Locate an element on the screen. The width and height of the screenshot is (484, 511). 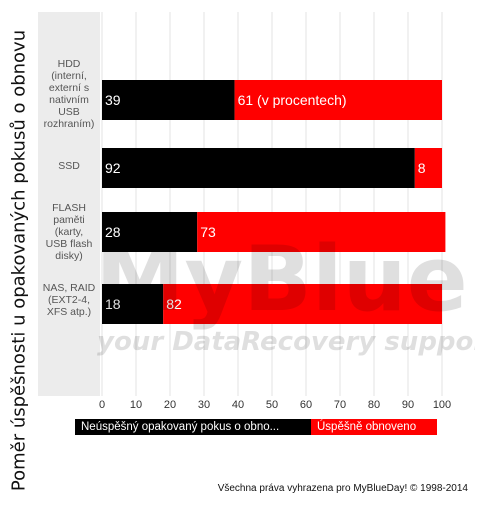
x-tick-label: 70 is located at coordinates (340, 405).